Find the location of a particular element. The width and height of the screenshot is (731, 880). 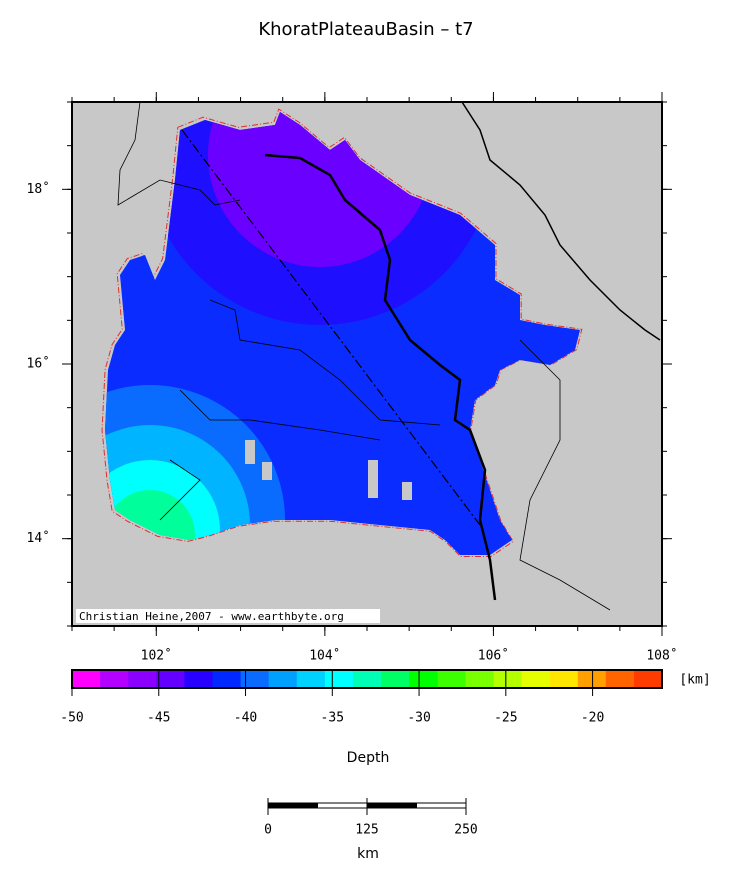

depth-zone is located at coordinates (320, 189).